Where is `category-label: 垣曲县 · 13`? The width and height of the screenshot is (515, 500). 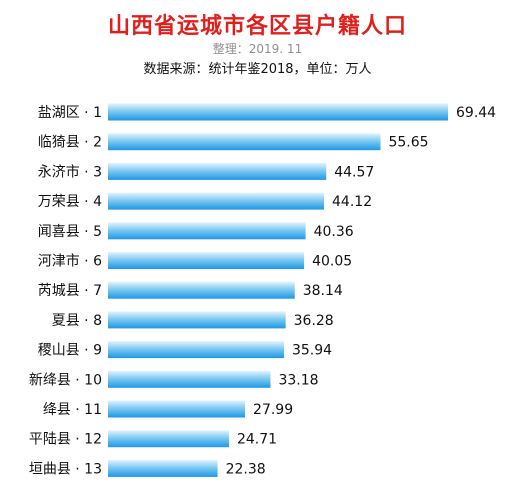 category-label: 垣曲县 · 13 is located at coordinates (65, 469).